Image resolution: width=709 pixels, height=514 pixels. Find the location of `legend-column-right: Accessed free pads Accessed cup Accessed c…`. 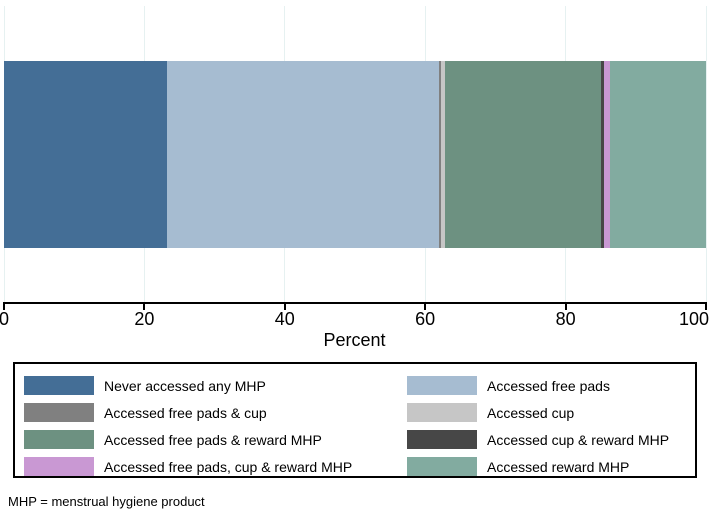

legend-column-right: Accessed free pads Accessed cup Accessed c… is located at coordinates (538, 426).